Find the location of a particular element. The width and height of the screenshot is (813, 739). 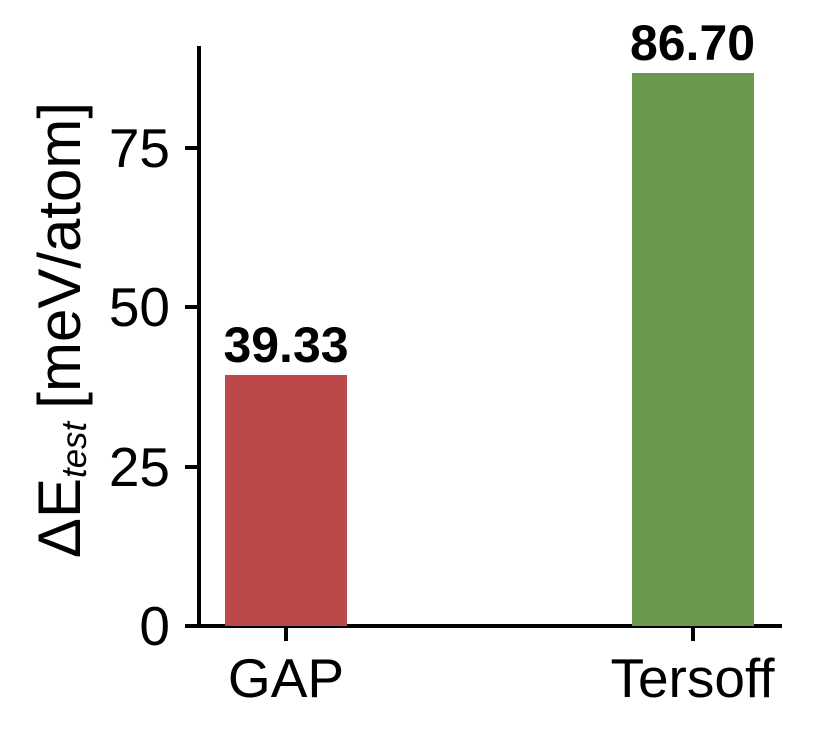

value-label-tersoff: 86.70 is located at coordinates (692, 43).